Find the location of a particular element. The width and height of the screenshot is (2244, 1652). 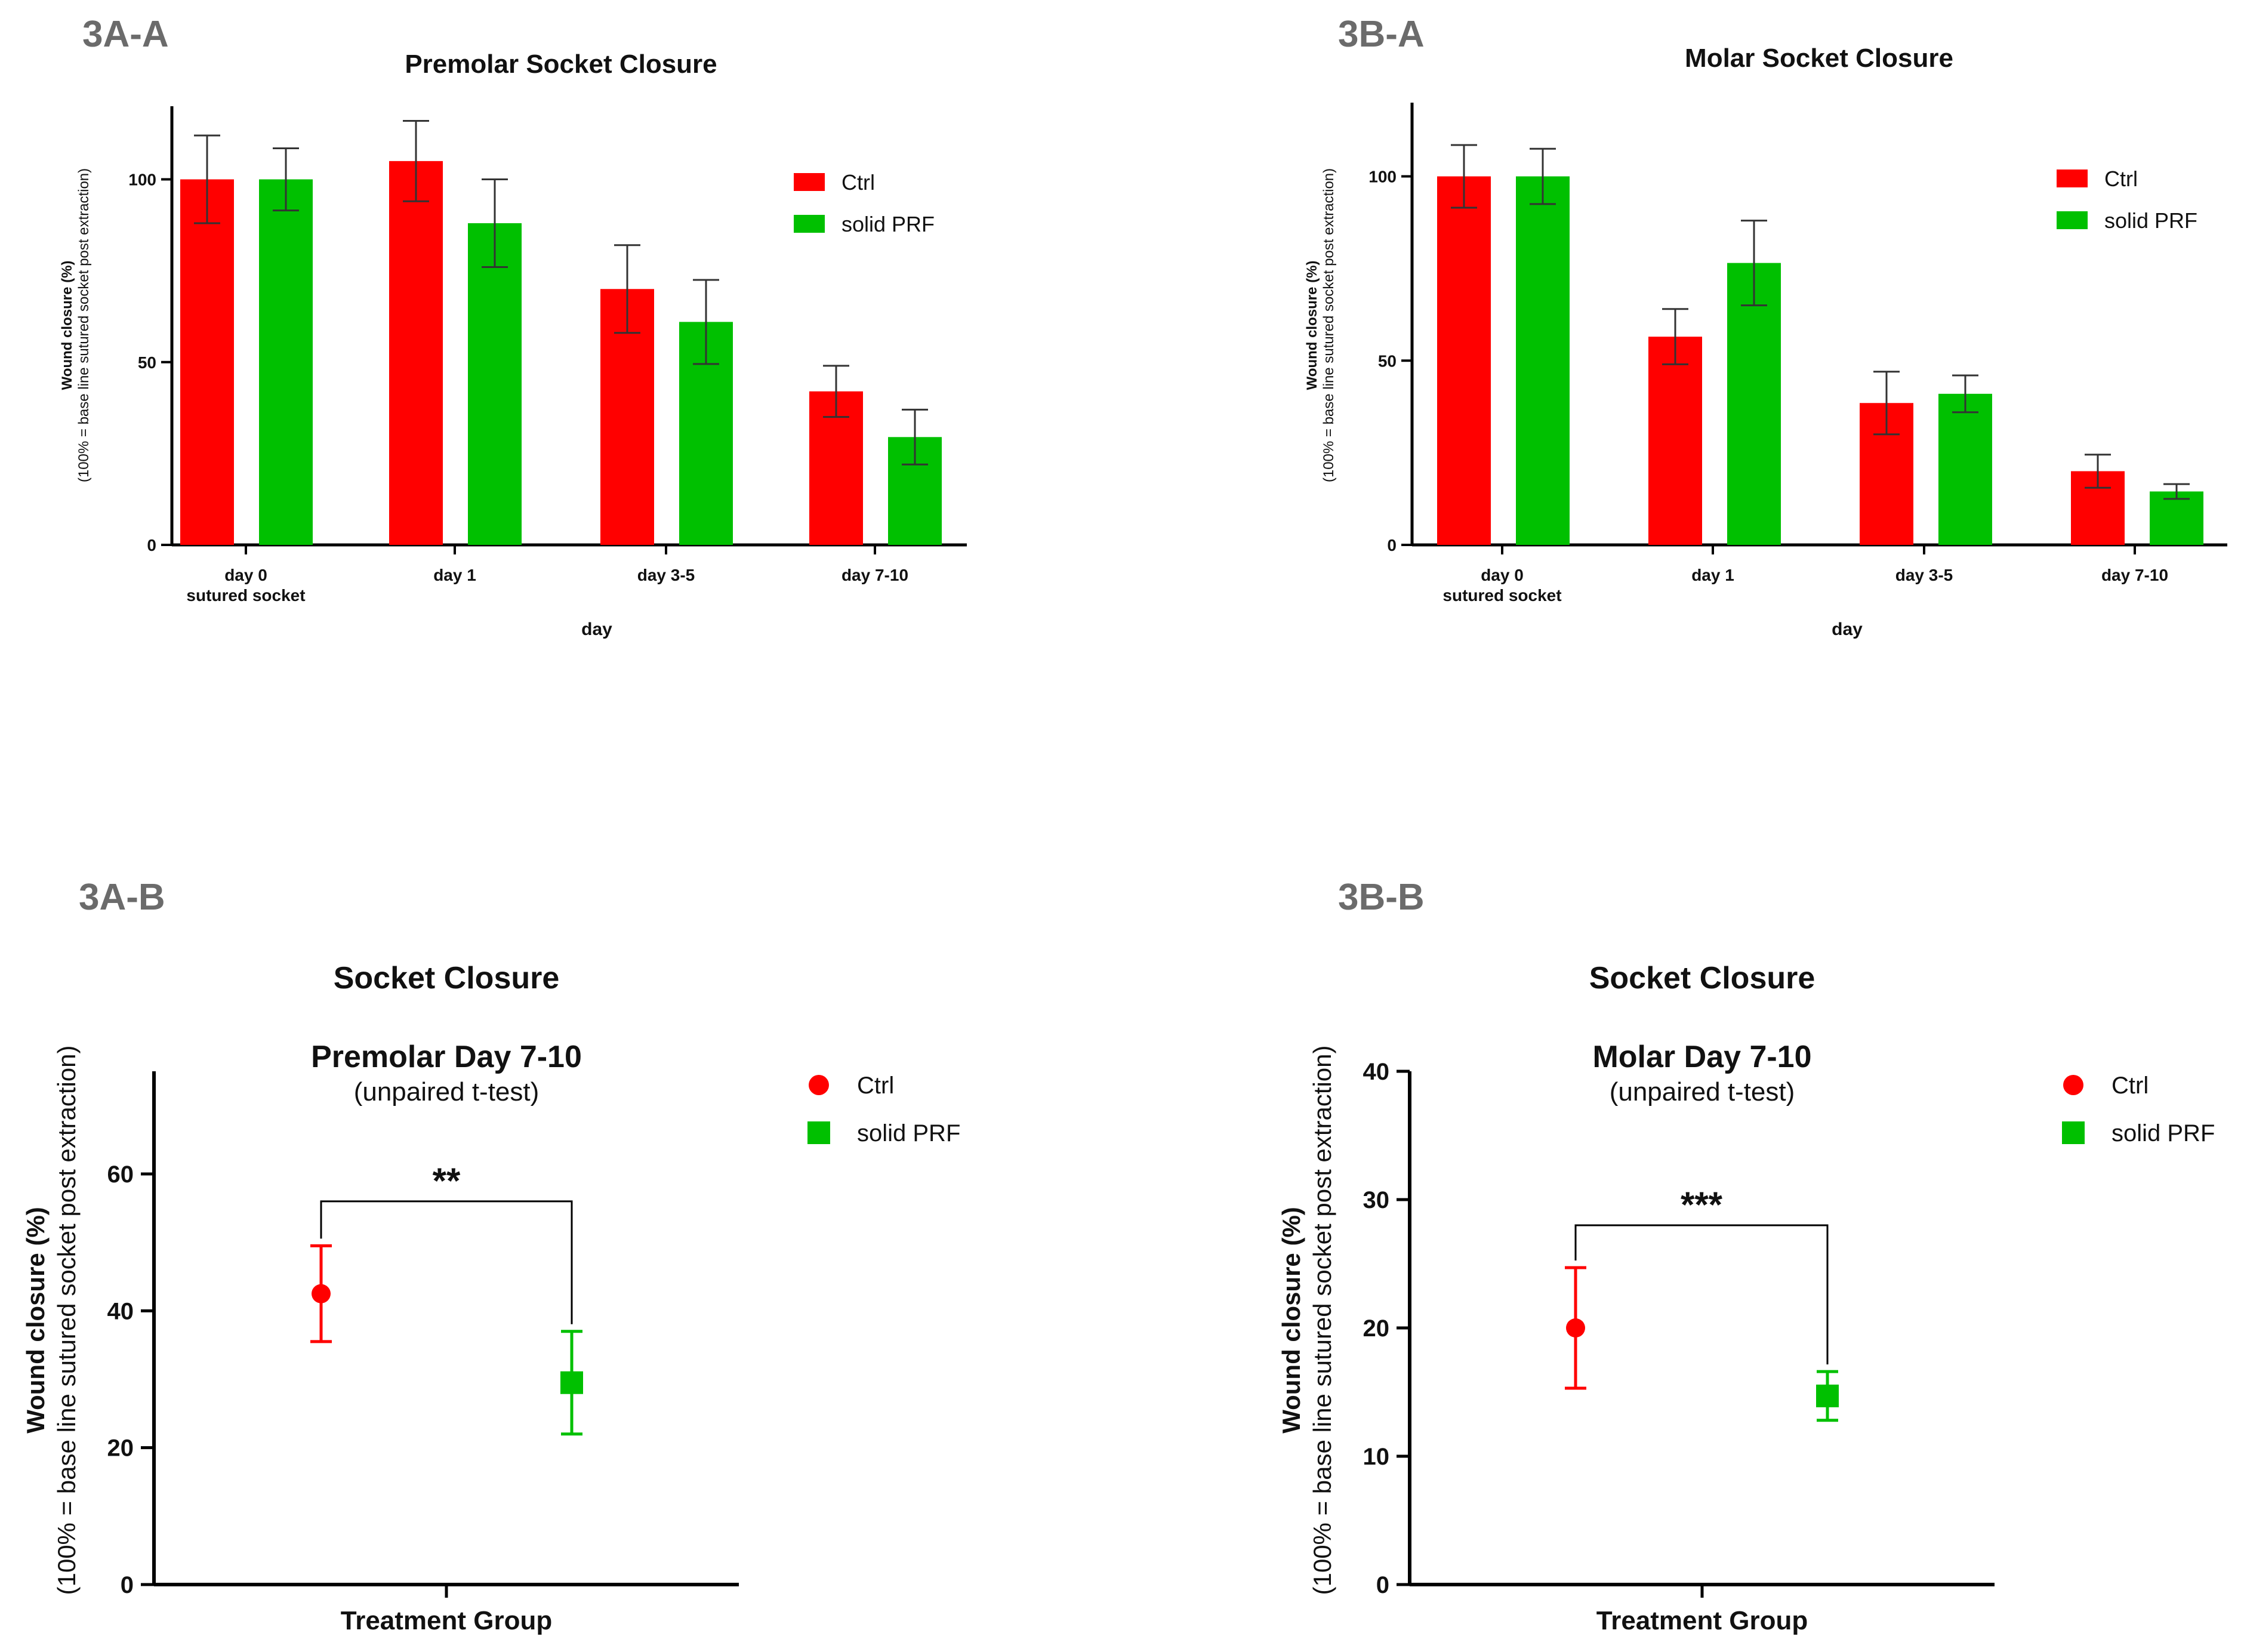

panel-label-3a-a: 3A-A is located at coordinates (125, 35).